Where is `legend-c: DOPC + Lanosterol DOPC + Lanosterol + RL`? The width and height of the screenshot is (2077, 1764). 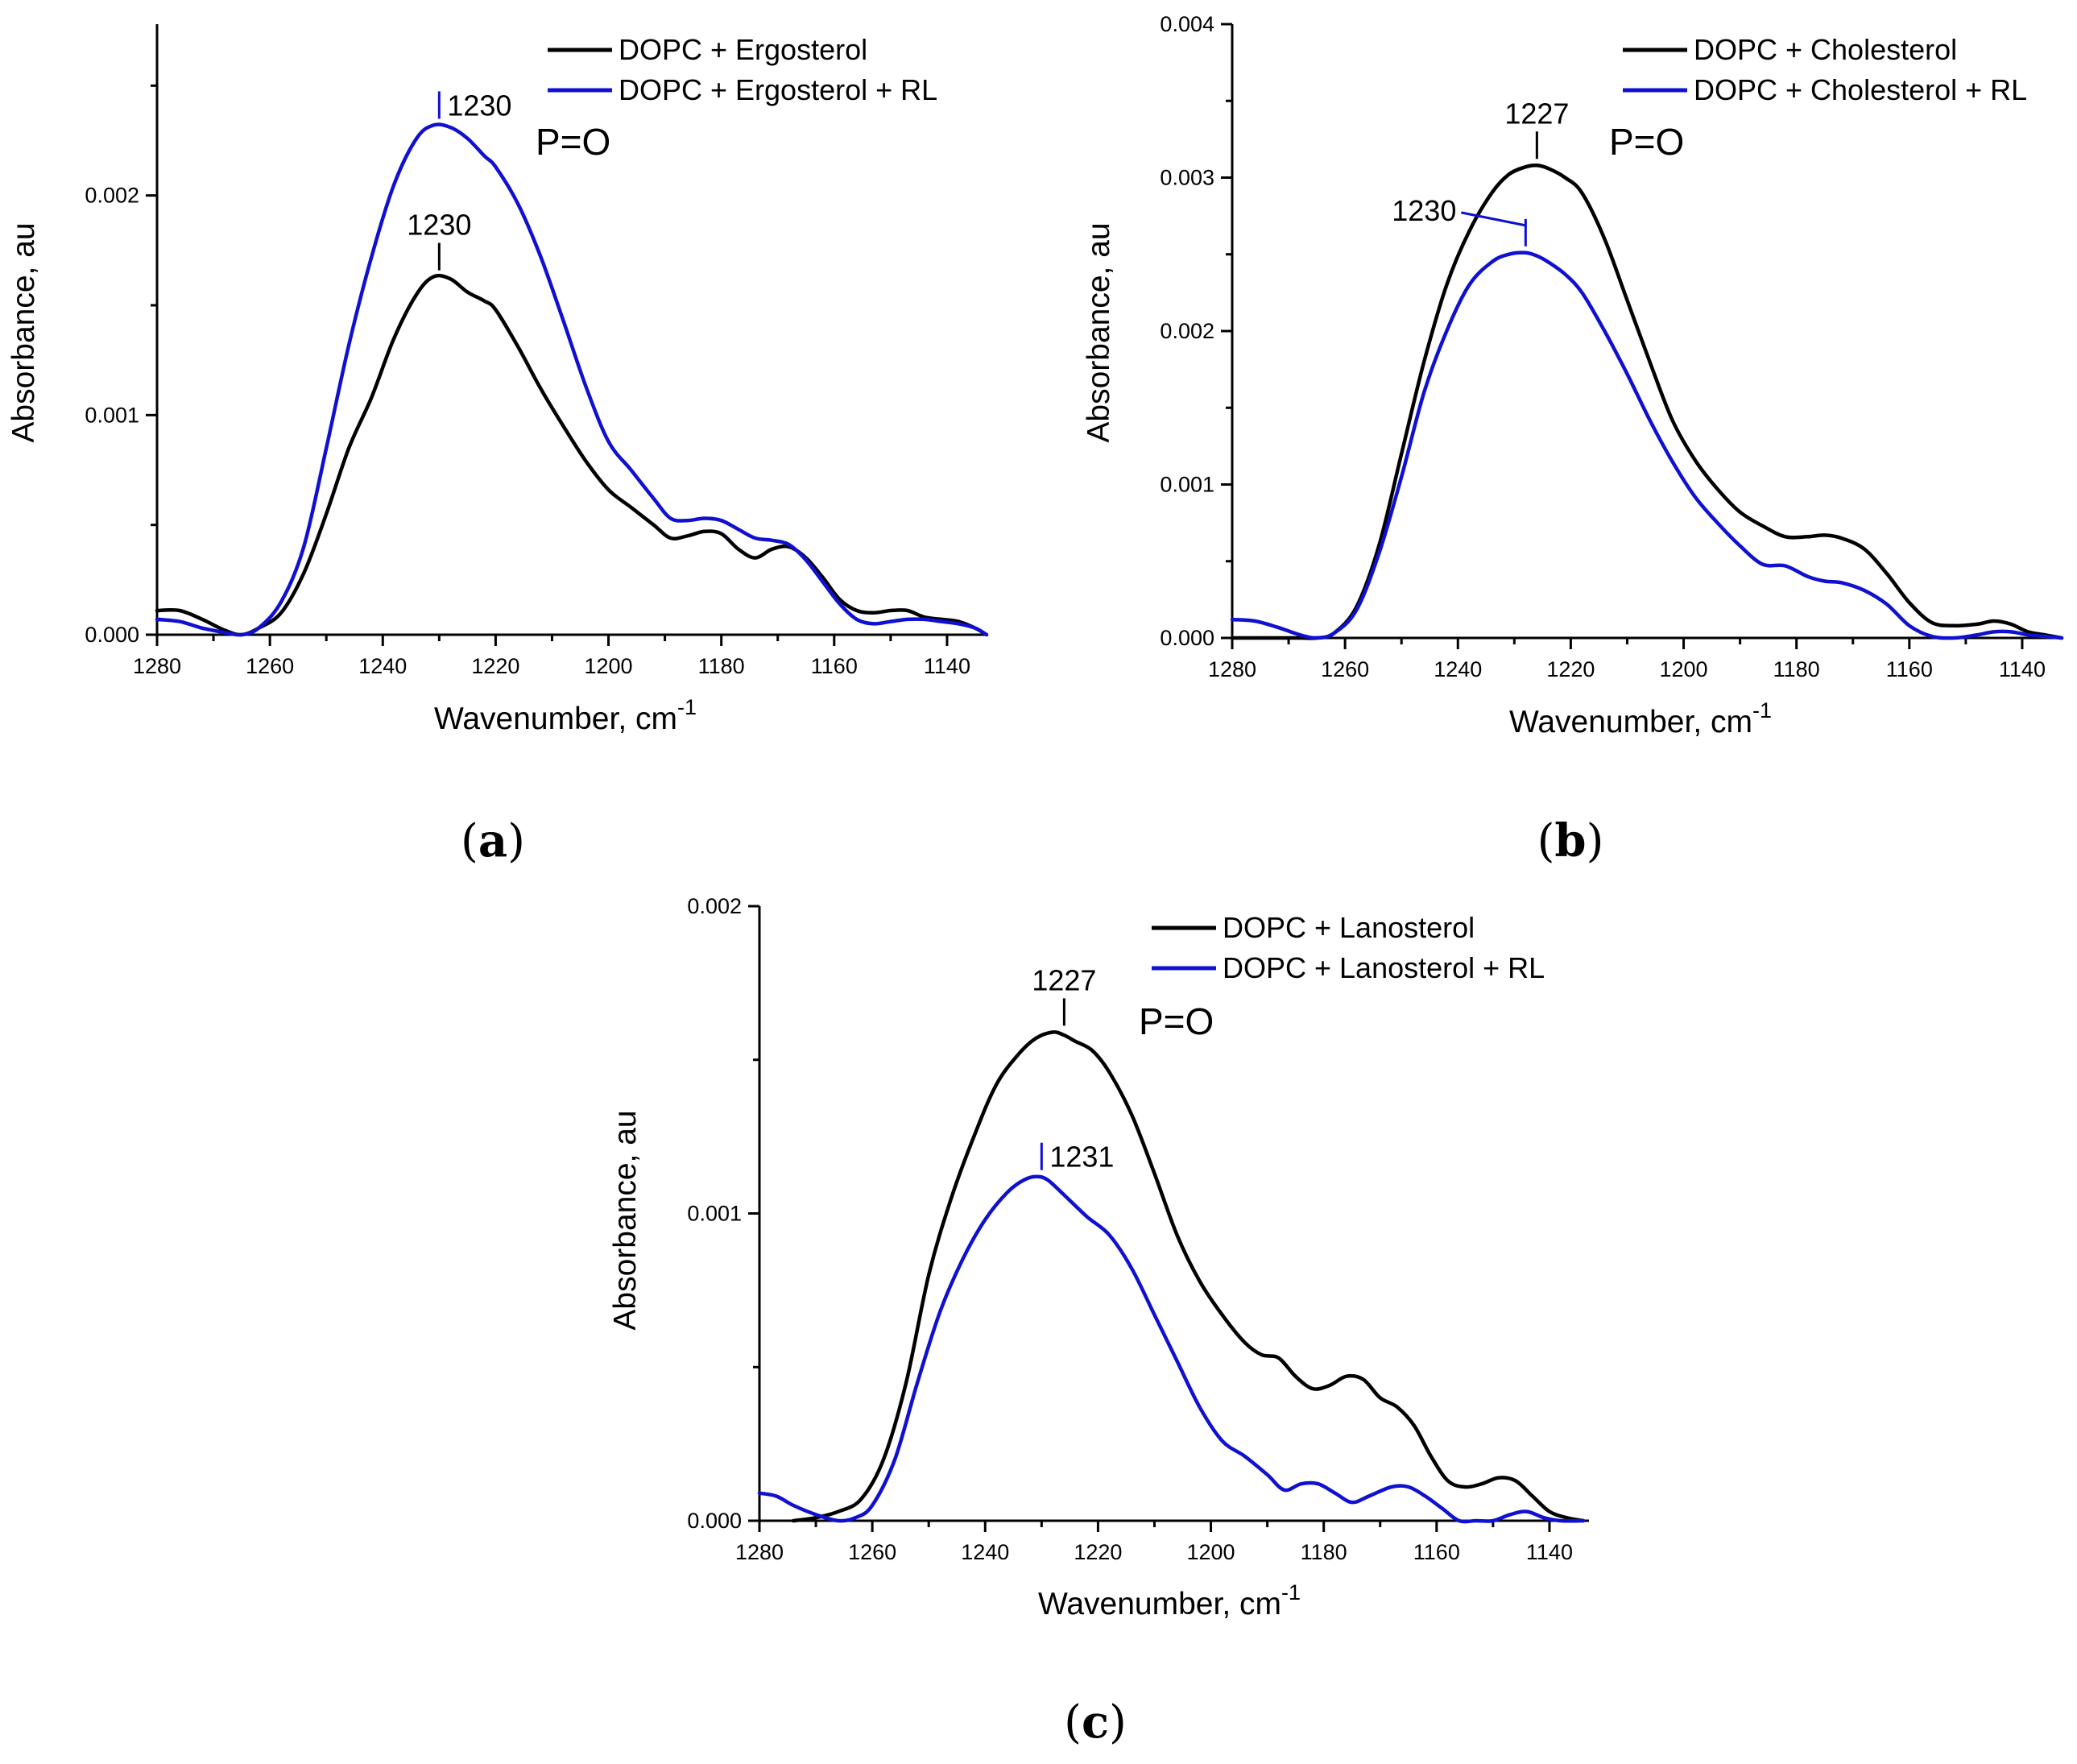 legend-c: DOPC + Lanosterol DOPC + Lanosterol + RL is located at coordinates (1348, 947).